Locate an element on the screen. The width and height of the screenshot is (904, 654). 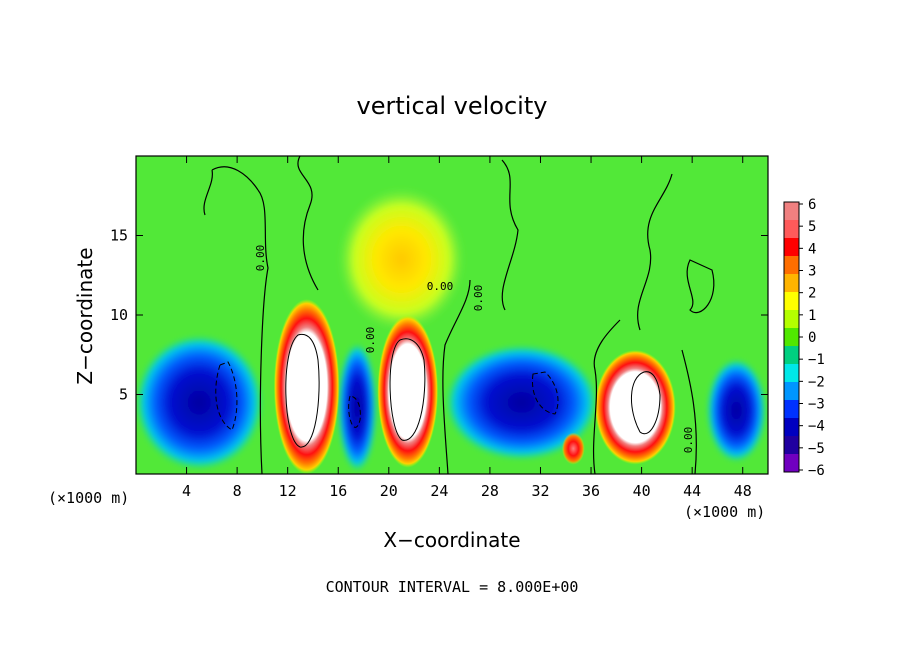
x-tick-label: 24 is located at coordinates (439, 491).